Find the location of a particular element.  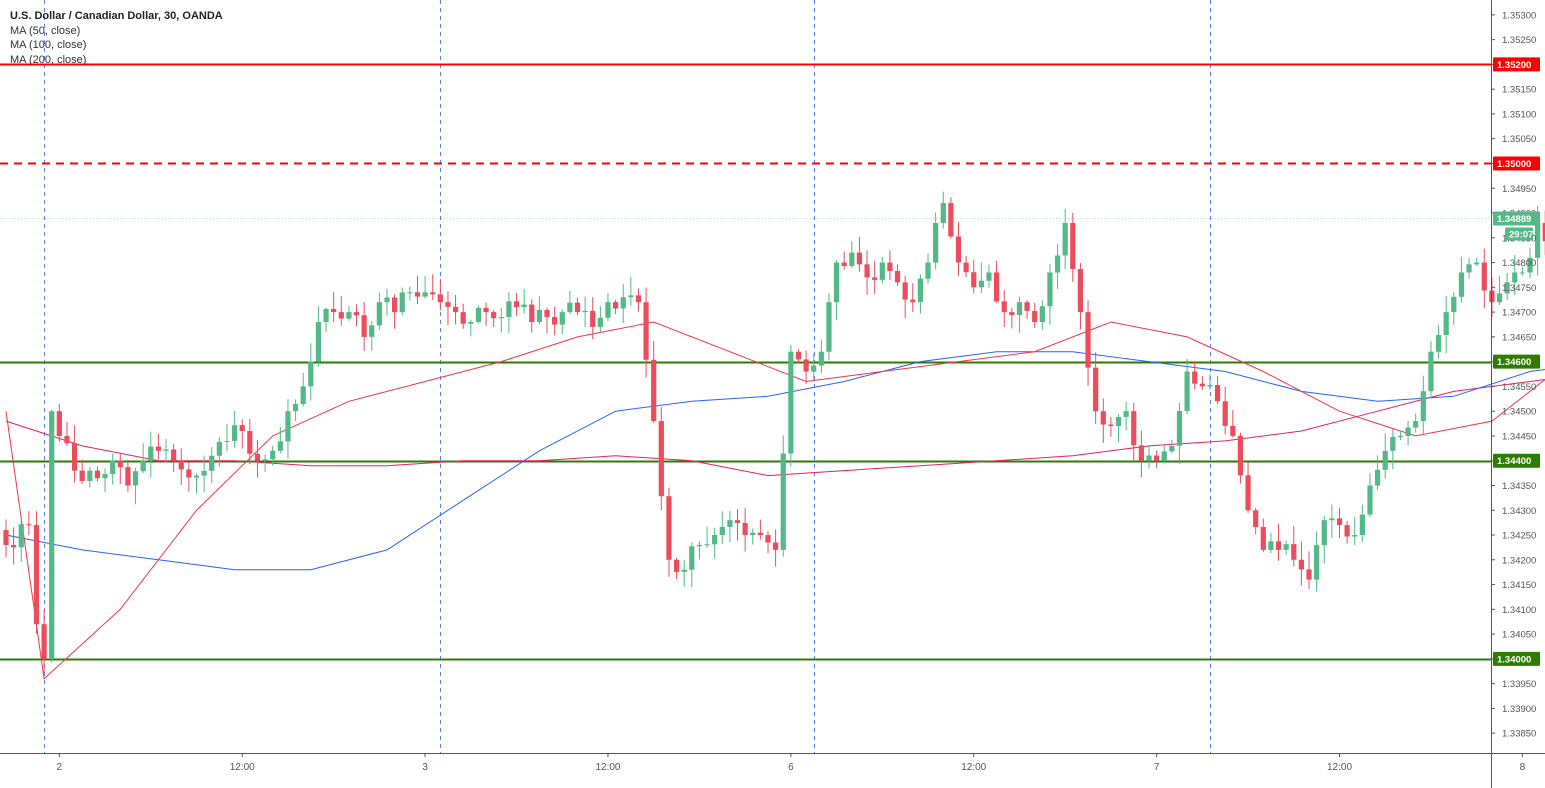

level-tag-label: 1.34600 is located at coordinates (1514, 362).